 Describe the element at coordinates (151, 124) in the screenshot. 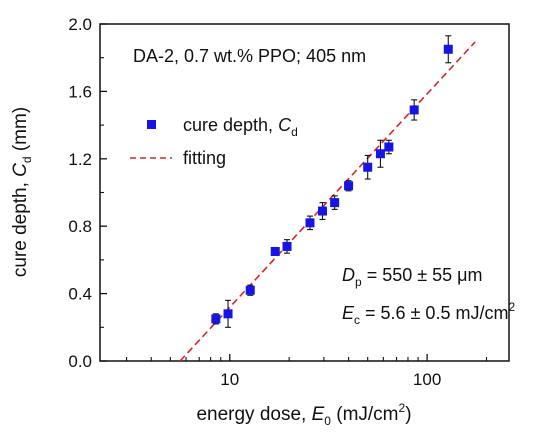

I see `legend-marker` at that location.